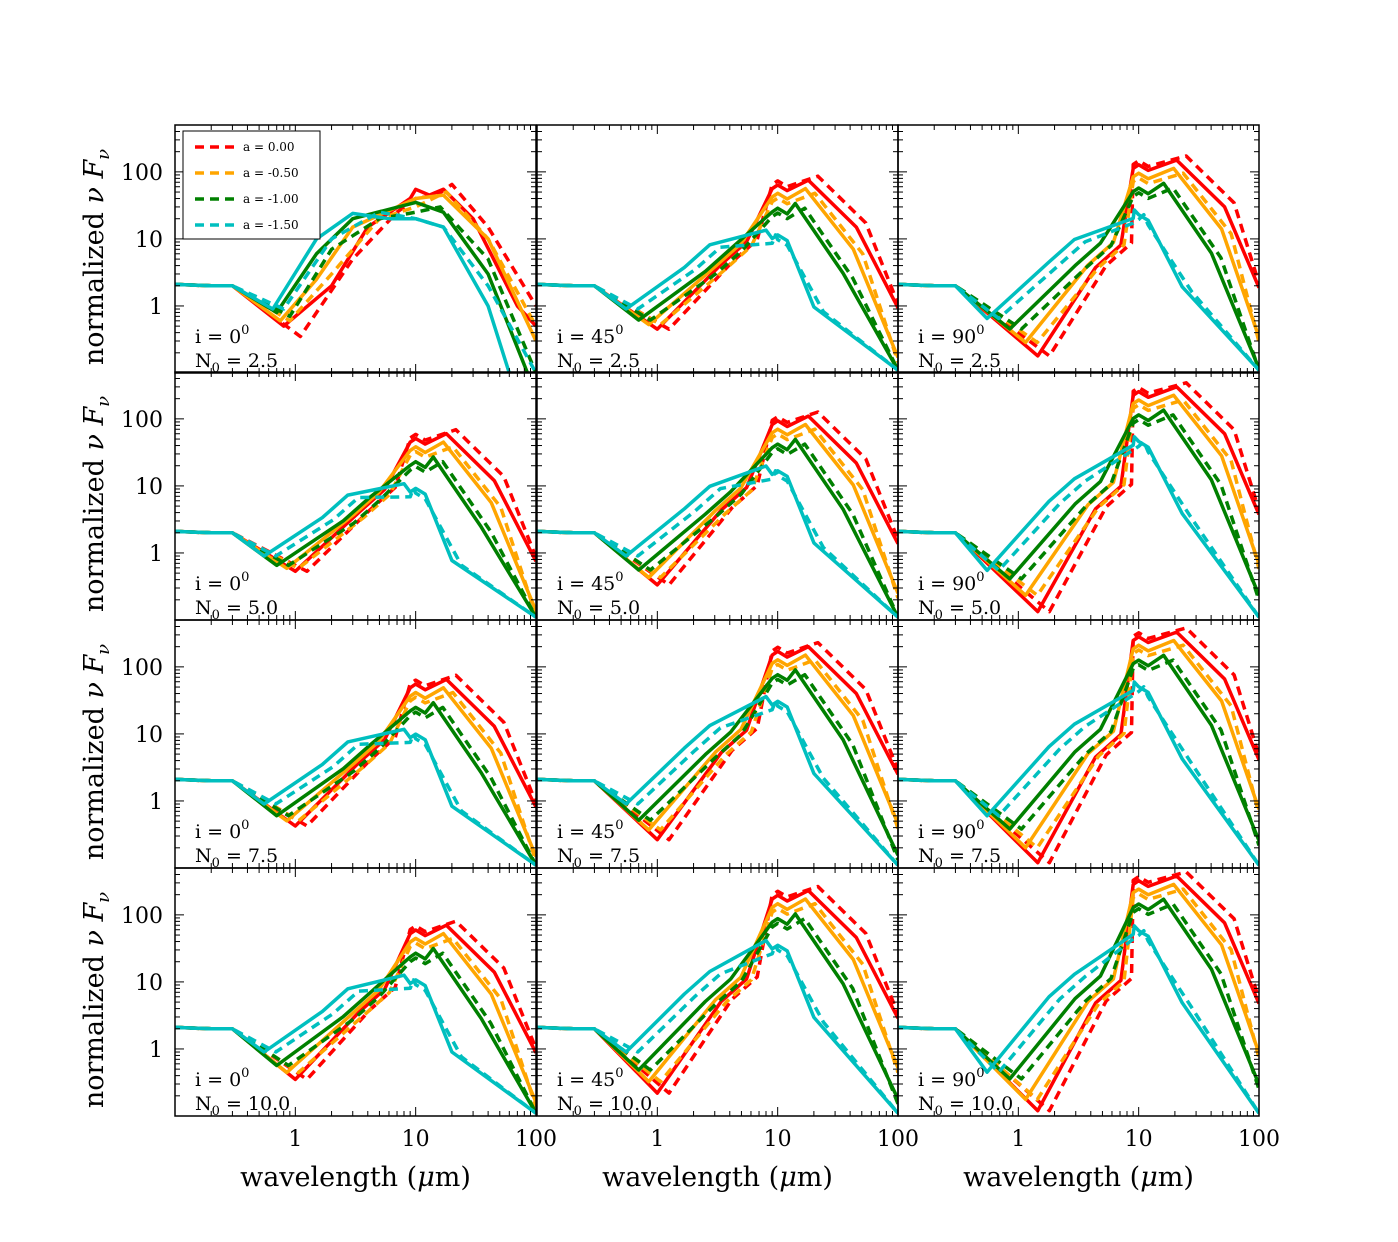 Image resolution: width=1398 pixels, height=1242 pixels. I want to click on series-a15-dashed, so click(717, 544).